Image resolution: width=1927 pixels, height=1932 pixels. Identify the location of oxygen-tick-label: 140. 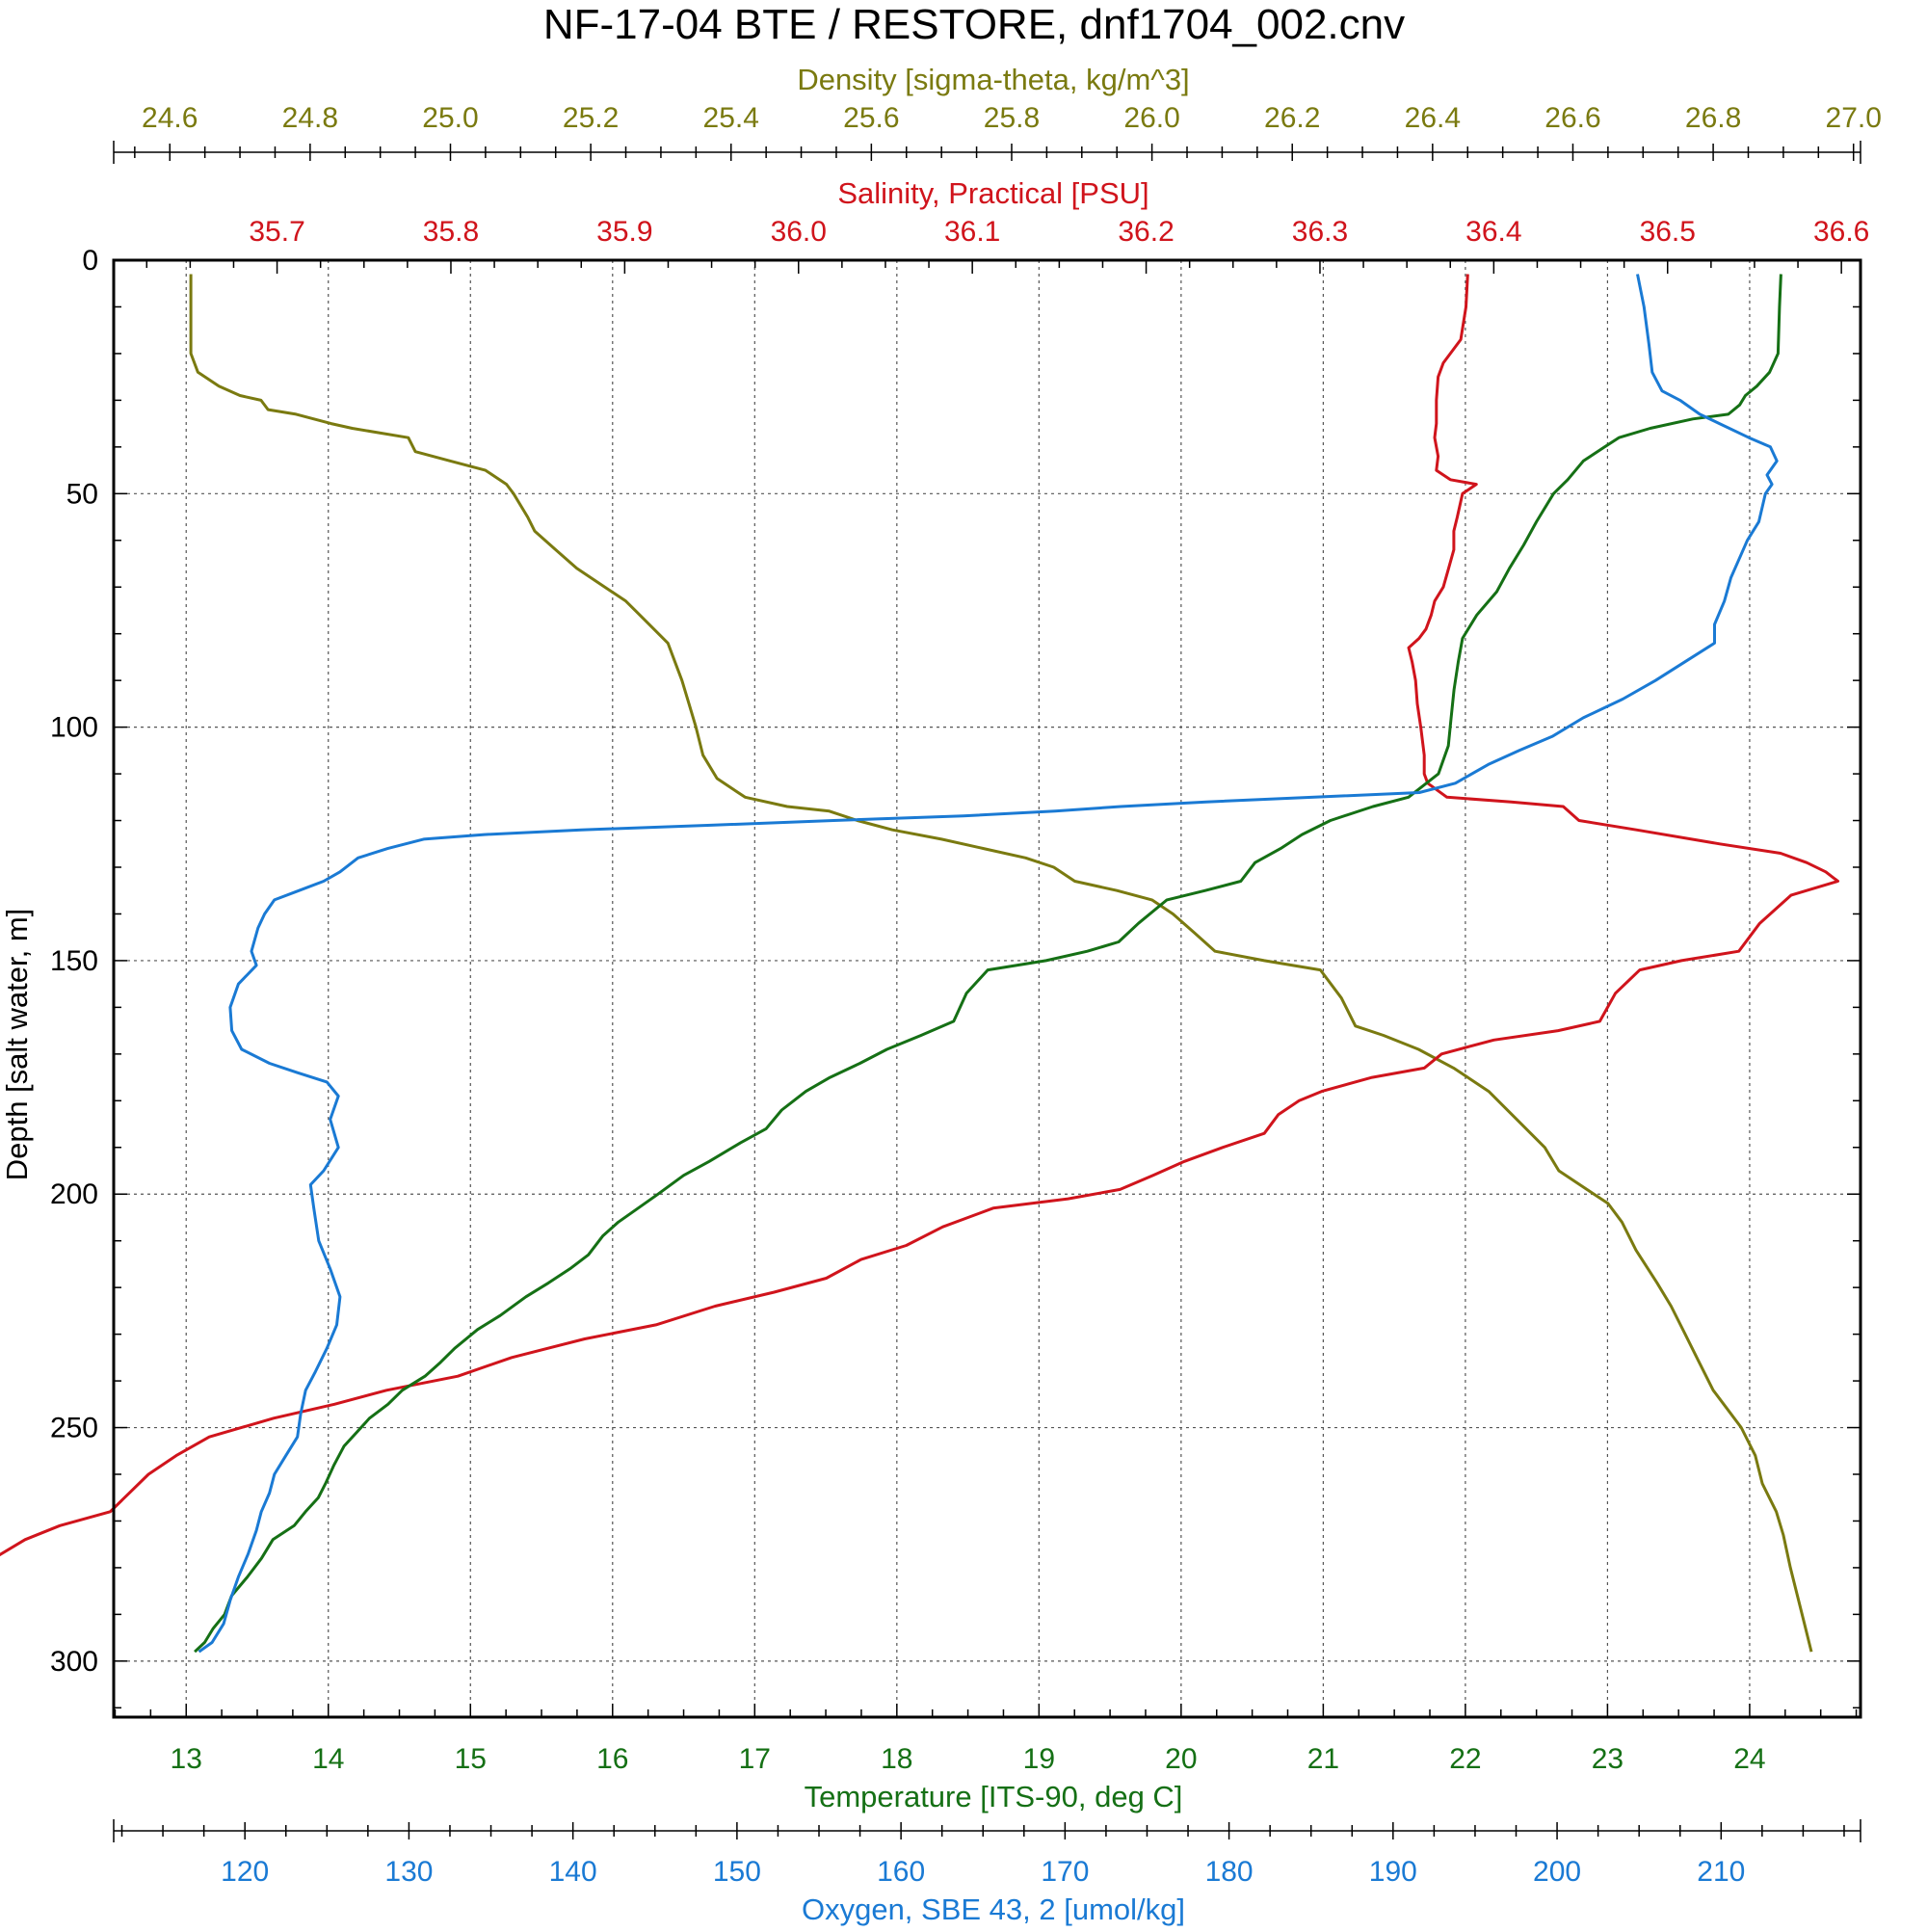
(573, 1872).